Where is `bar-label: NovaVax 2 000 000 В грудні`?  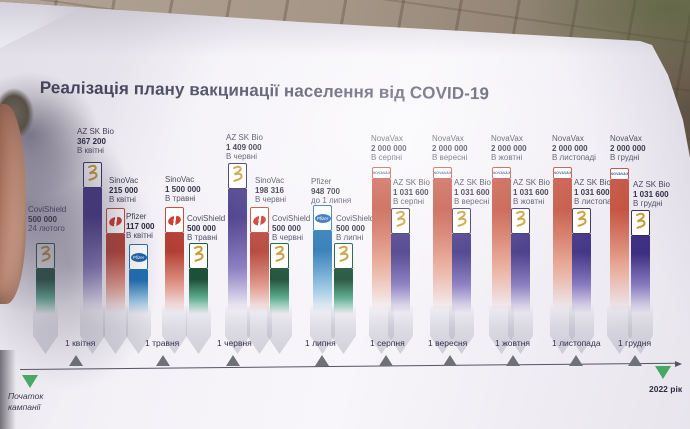
bar-label: NovaVax 2 000 000 В грудні is located at coordinates (628, 148).